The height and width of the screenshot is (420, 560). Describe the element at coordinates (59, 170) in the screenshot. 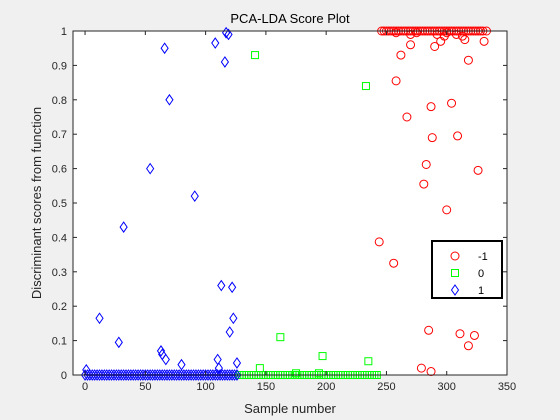

I see `y-tick-label: 0.6` at that location.